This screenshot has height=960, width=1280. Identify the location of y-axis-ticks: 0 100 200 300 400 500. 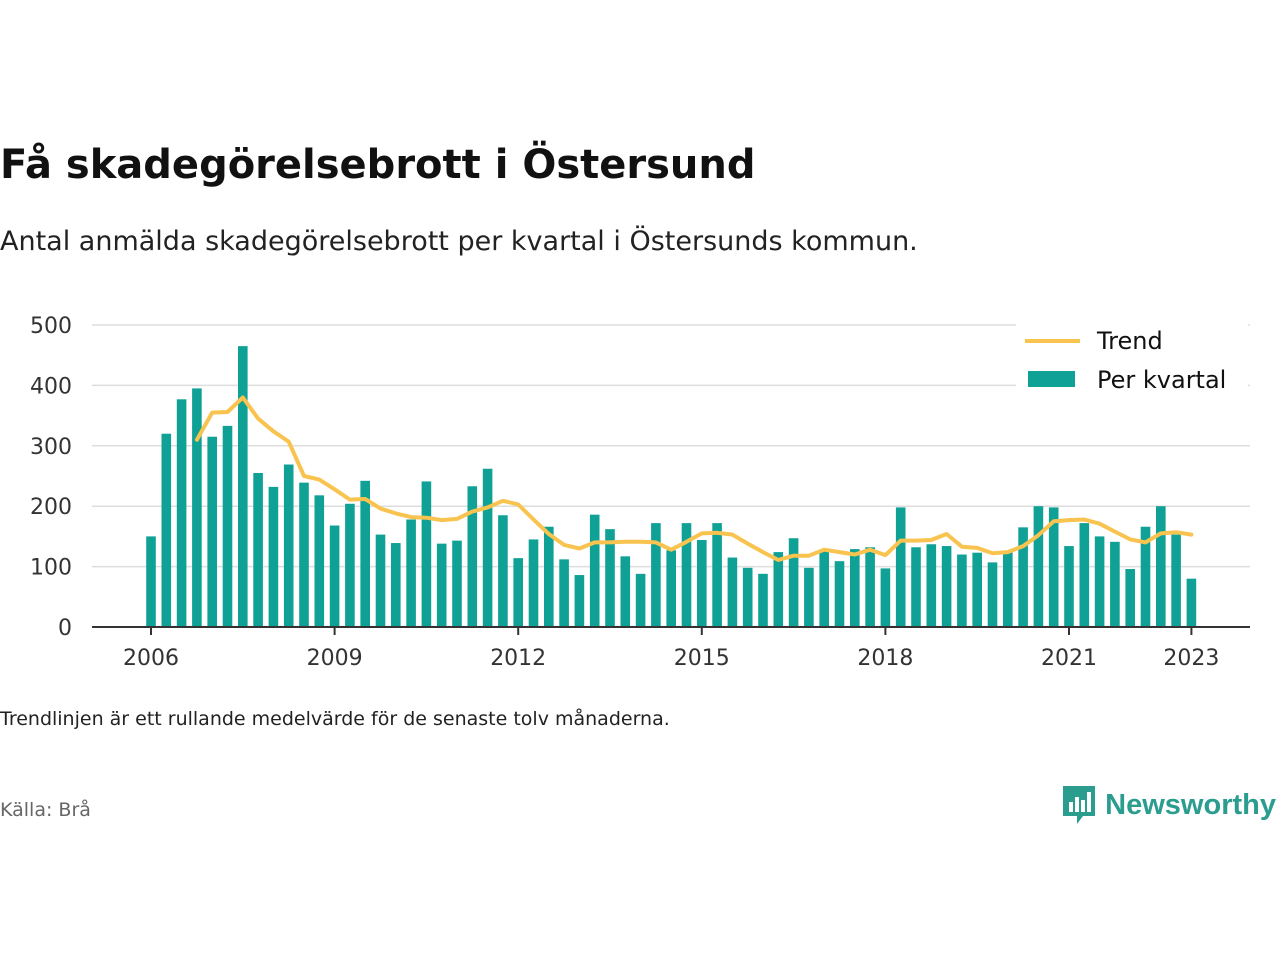
(51, 477).